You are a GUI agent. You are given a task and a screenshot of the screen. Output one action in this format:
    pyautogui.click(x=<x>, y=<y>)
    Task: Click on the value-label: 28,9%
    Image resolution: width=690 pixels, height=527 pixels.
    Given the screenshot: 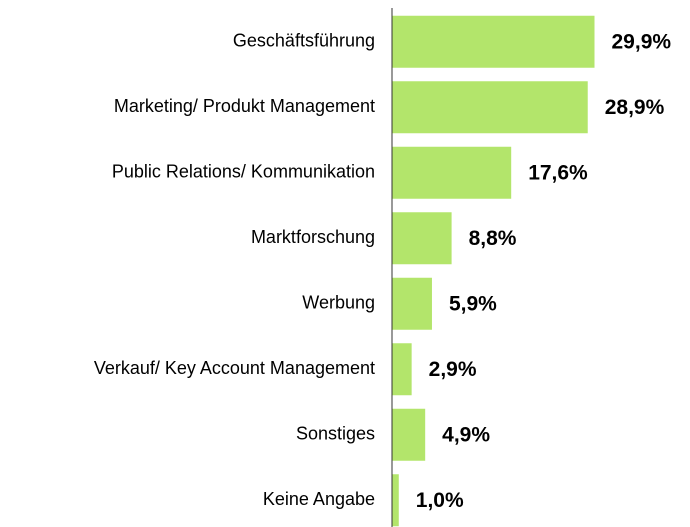 What is the action you would take?
    pyautogui.click(x=635, y=107)
    